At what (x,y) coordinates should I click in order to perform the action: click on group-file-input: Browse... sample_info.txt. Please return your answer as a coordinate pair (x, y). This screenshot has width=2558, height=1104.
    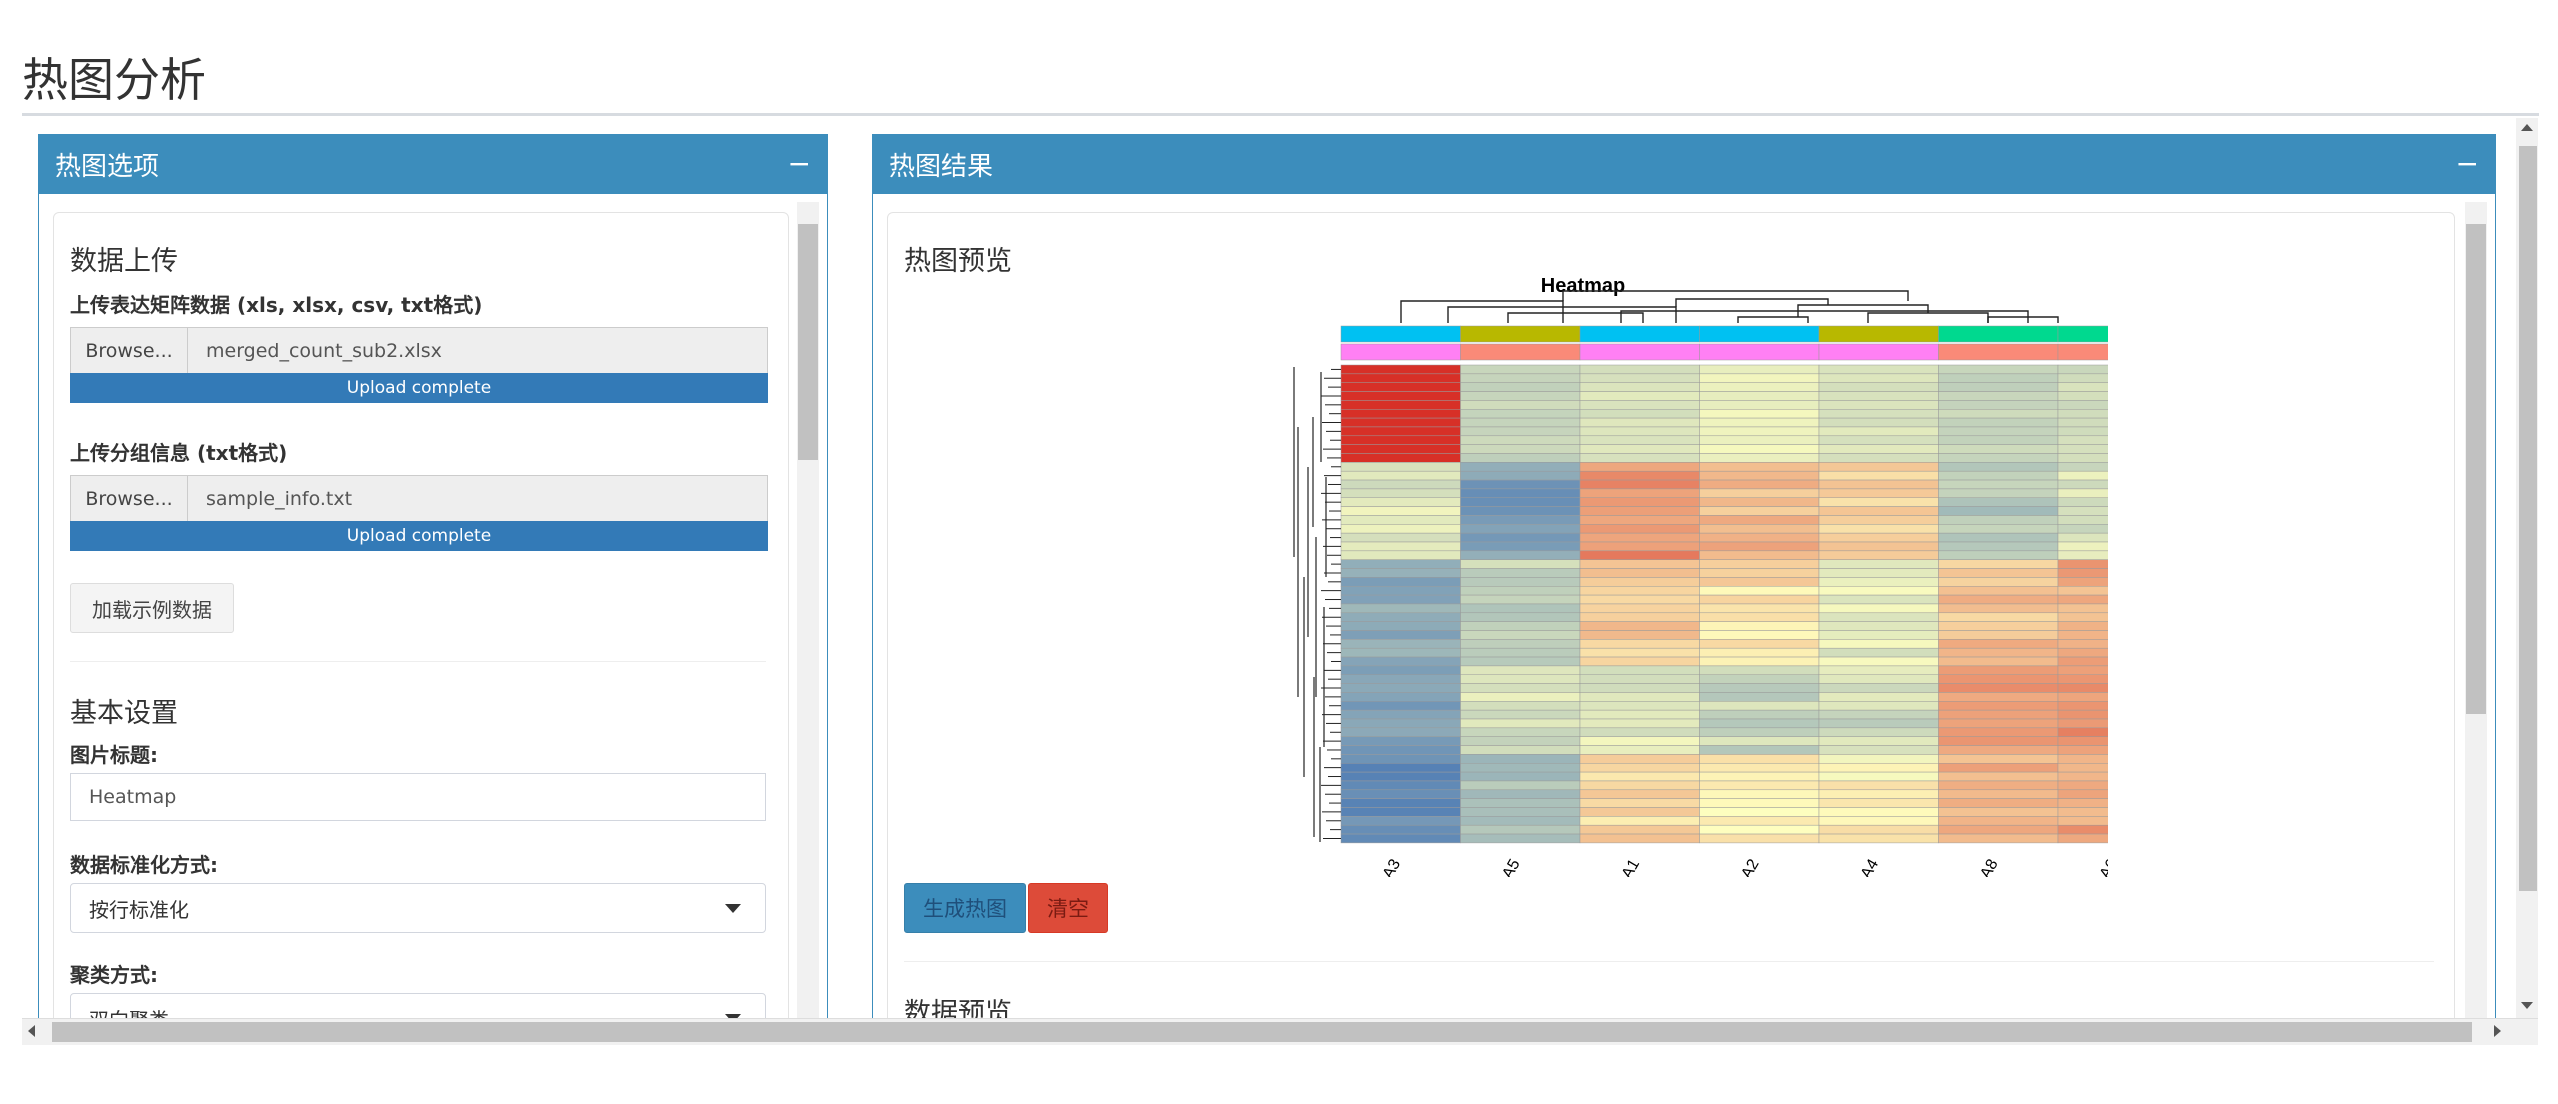
    Looking at the image, I should click on (419, 499).